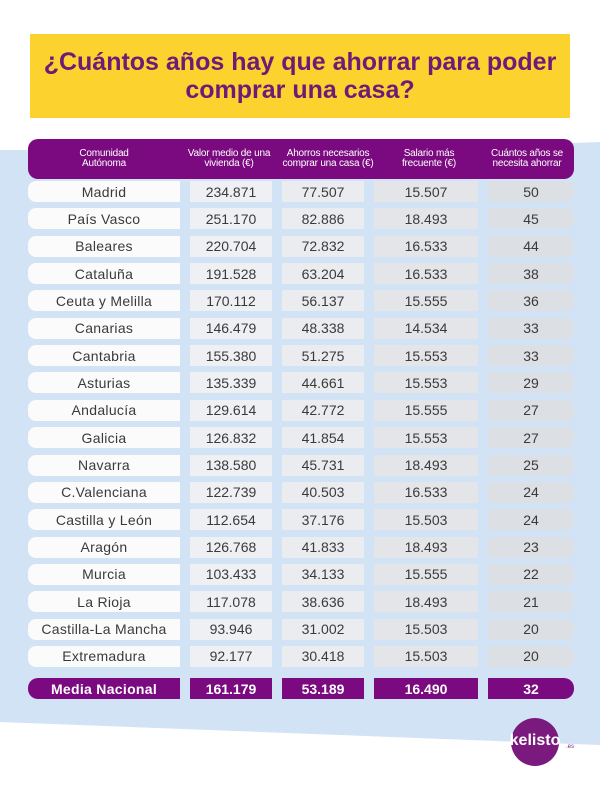  What do you see at coordinates (323, 492) in the screenshot?
I see `cell-ahorros: 40.503` at bounding box center [323, 492].